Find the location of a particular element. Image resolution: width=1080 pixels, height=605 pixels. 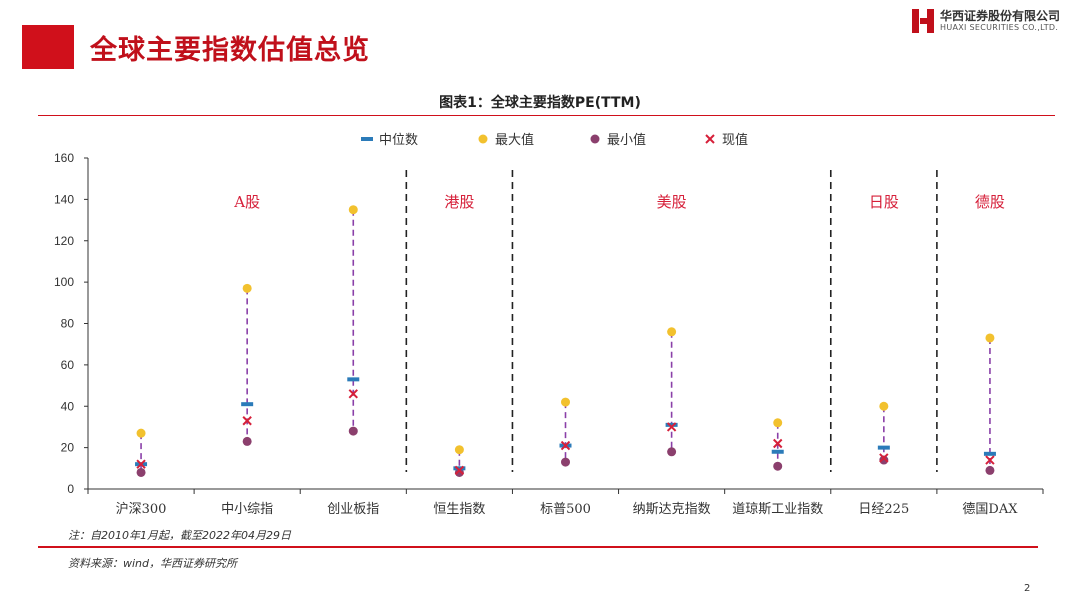

x-tick-label: 日经225 is located at coordinates (883, 509).